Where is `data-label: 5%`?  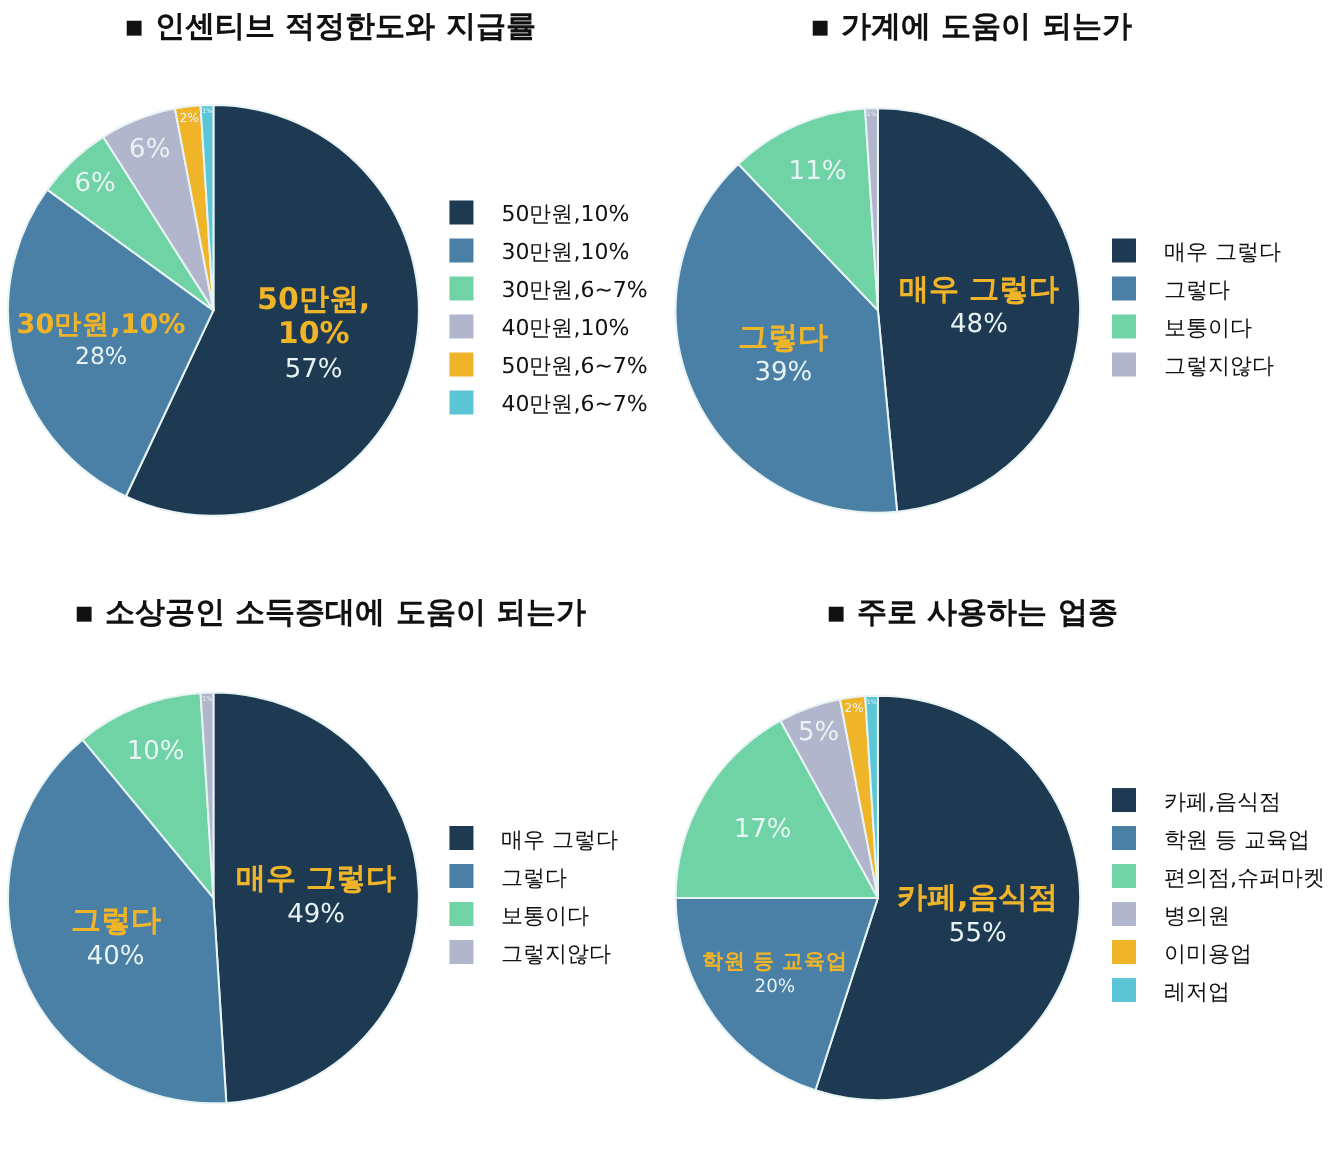 data-label: 5% is located at coordinates (819, 733).